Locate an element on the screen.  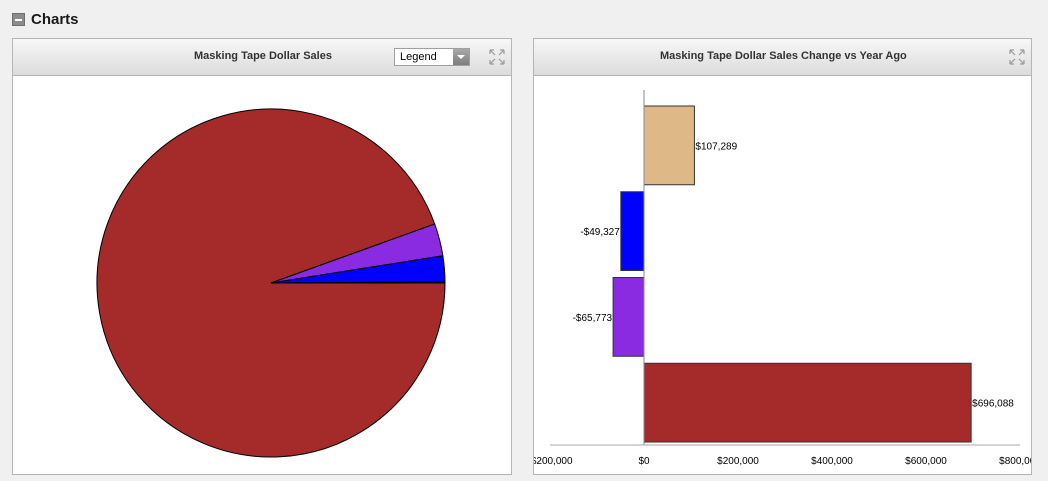
bar-data-label: -$49,327 is located at coordinates (600, 232).